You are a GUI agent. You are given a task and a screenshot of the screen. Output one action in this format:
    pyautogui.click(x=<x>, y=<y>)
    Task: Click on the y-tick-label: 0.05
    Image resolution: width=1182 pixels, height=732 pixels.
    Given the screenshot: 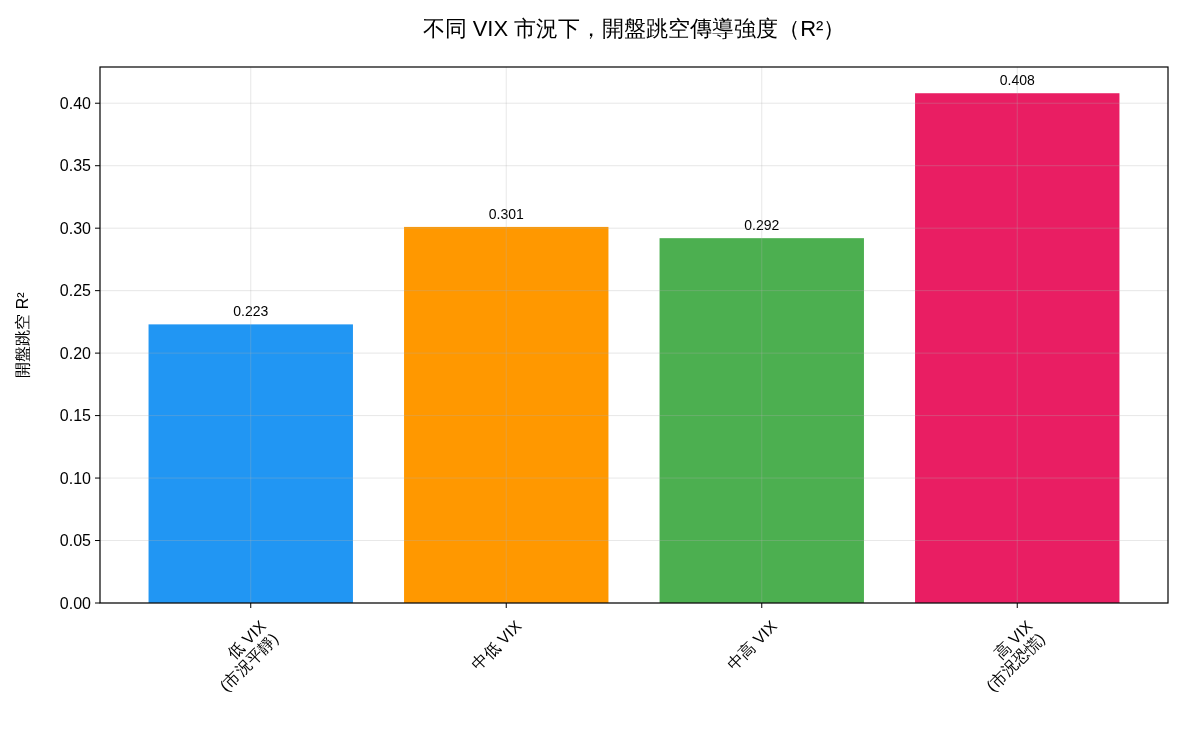 What is the action you would take?
    pyautogui.click(x=75, y=541)
    